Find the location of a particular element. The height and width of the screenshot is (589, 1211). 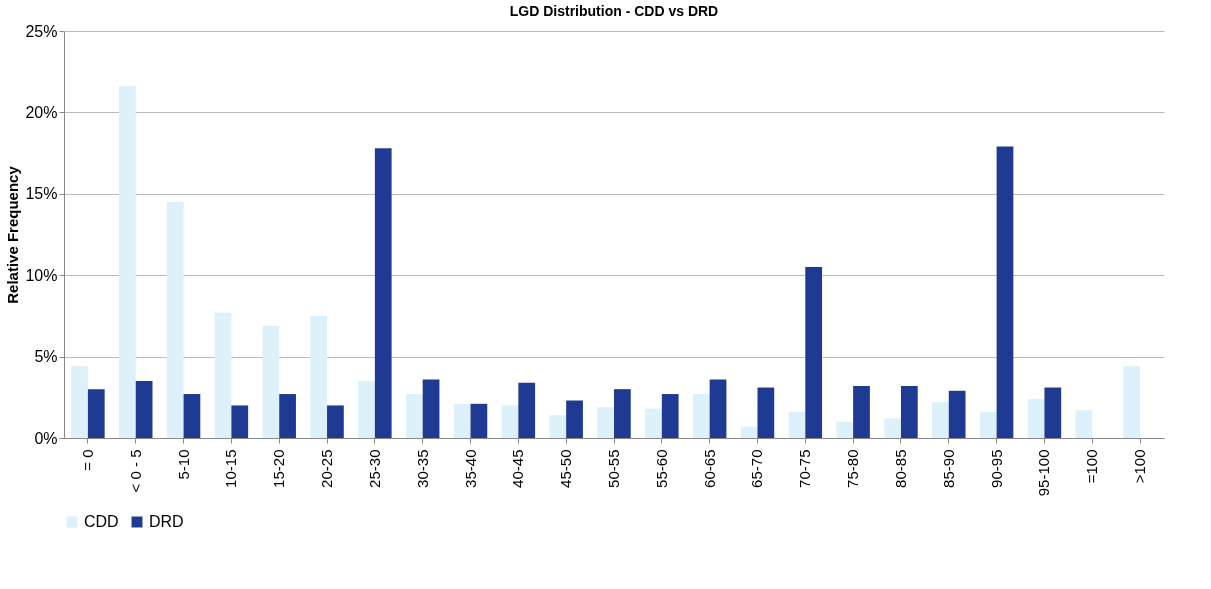

x-tick-label: 20-25 is located at coordinates (327, 468).